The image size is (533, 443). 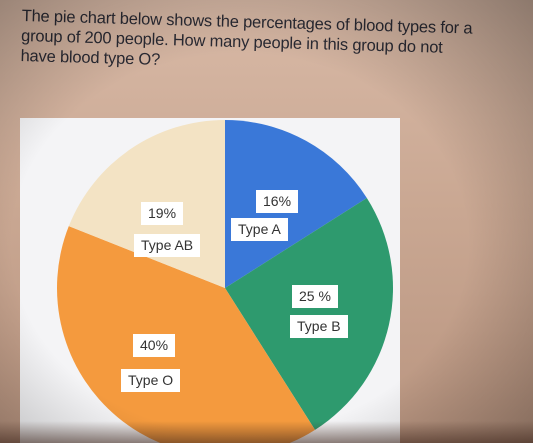 What do you see at coordinates (167, 245) in the screenshot?
I see `slice-ab-name-label: Type AB` at bounding box center [167, 245].